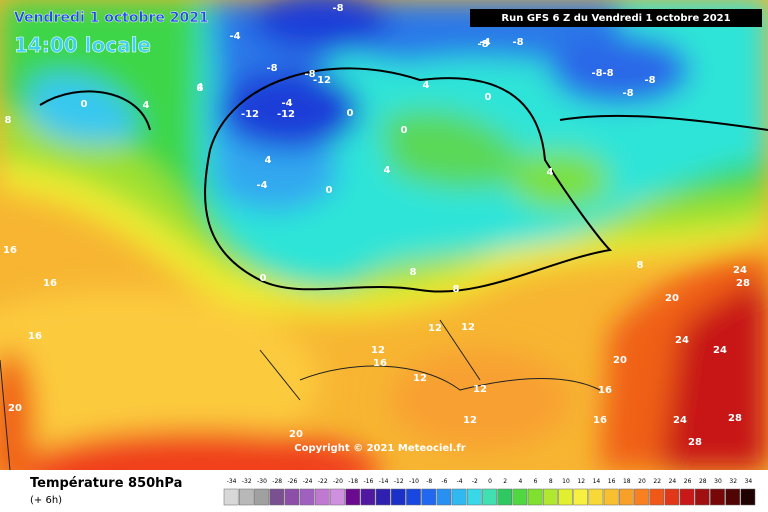  I want to click on scale-label: -8, so click(429, 481).